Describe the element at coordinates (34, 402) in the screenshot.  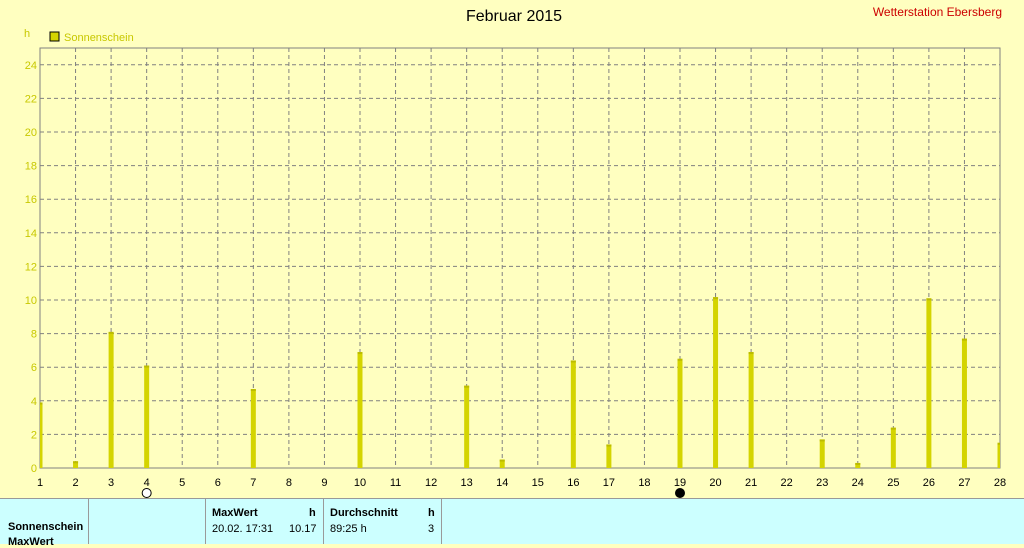
I see `y-tick-label: 4` at that location.